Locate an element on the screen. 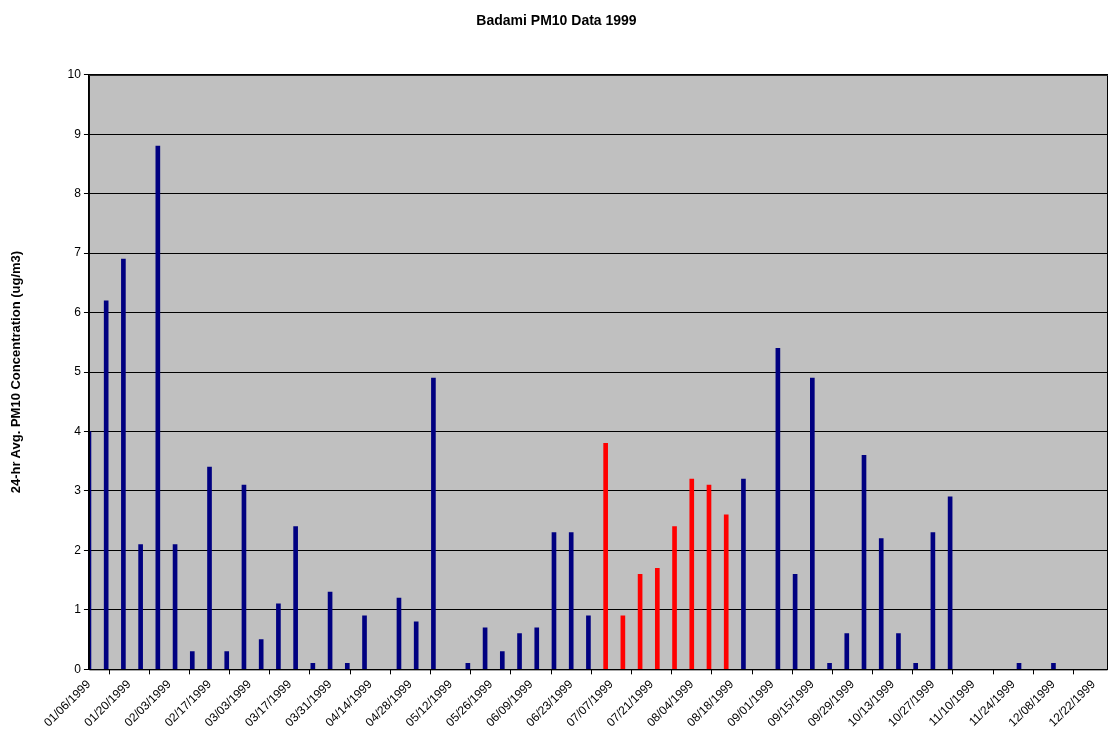  y-tick-label: 1 is located at coordinates (78, 609).